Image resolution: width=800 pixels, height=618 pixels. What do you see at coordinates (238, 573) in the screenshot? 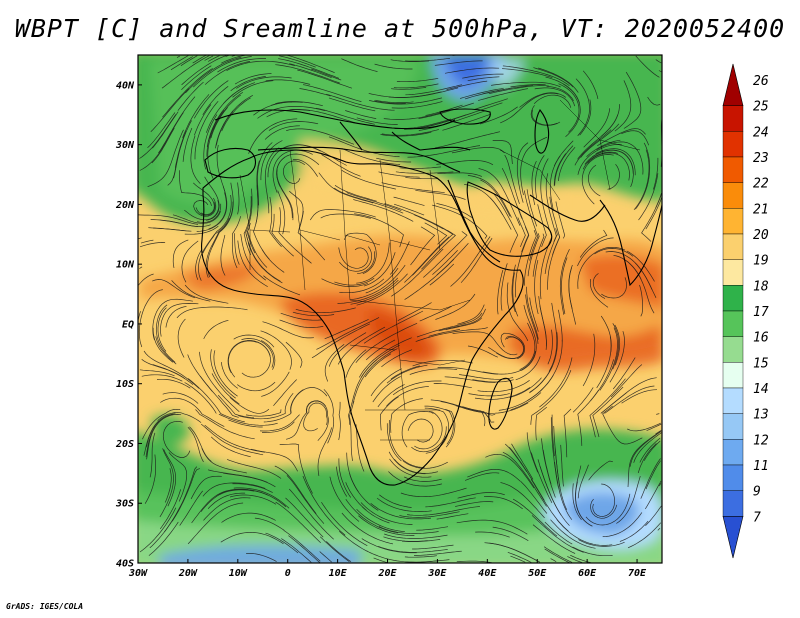
I see `x-tick-label: 10W` at bounding box center [238, 573].